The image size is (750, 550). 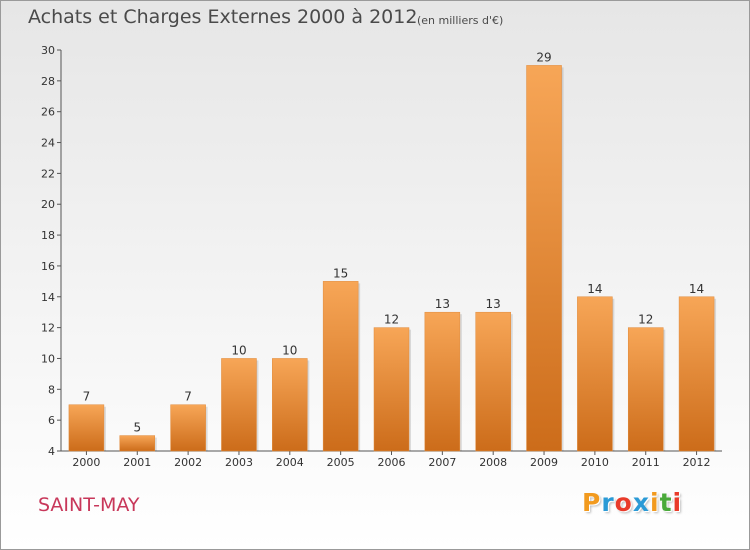 I want to click on bar-2006, so click(x=391, y=389).